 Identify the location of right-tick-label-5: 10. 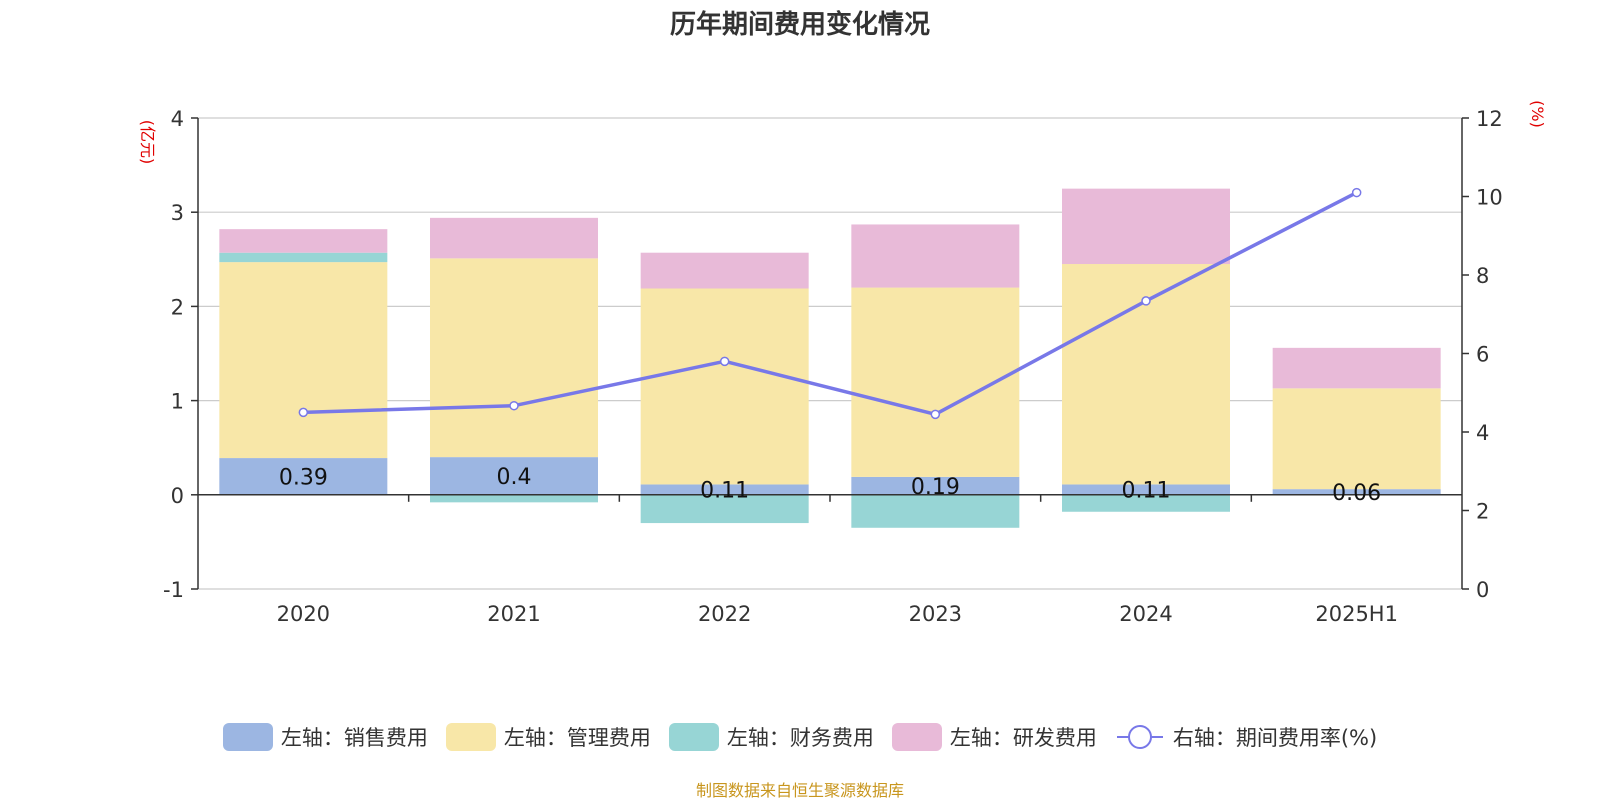
(1489, 198).